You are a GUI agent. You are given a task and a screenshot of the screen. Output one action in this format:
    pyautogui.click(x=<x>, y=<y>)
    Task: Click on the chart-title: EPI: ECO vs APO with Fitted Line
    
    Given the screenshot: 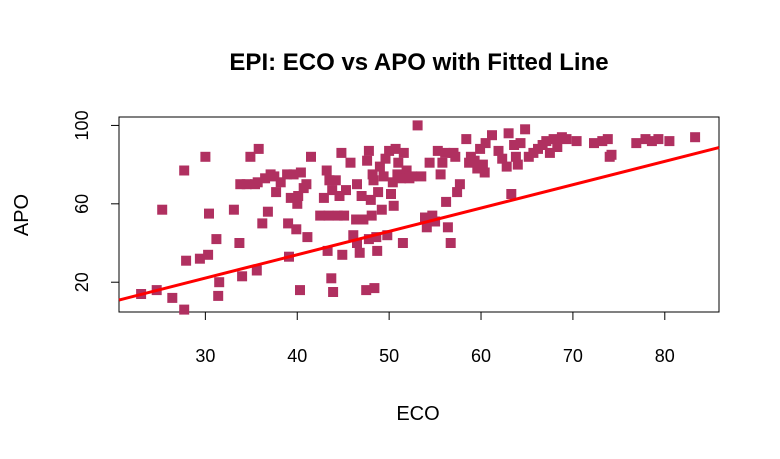 What is the action you would take?
    pyautogui.click(x=418, y=62)
    